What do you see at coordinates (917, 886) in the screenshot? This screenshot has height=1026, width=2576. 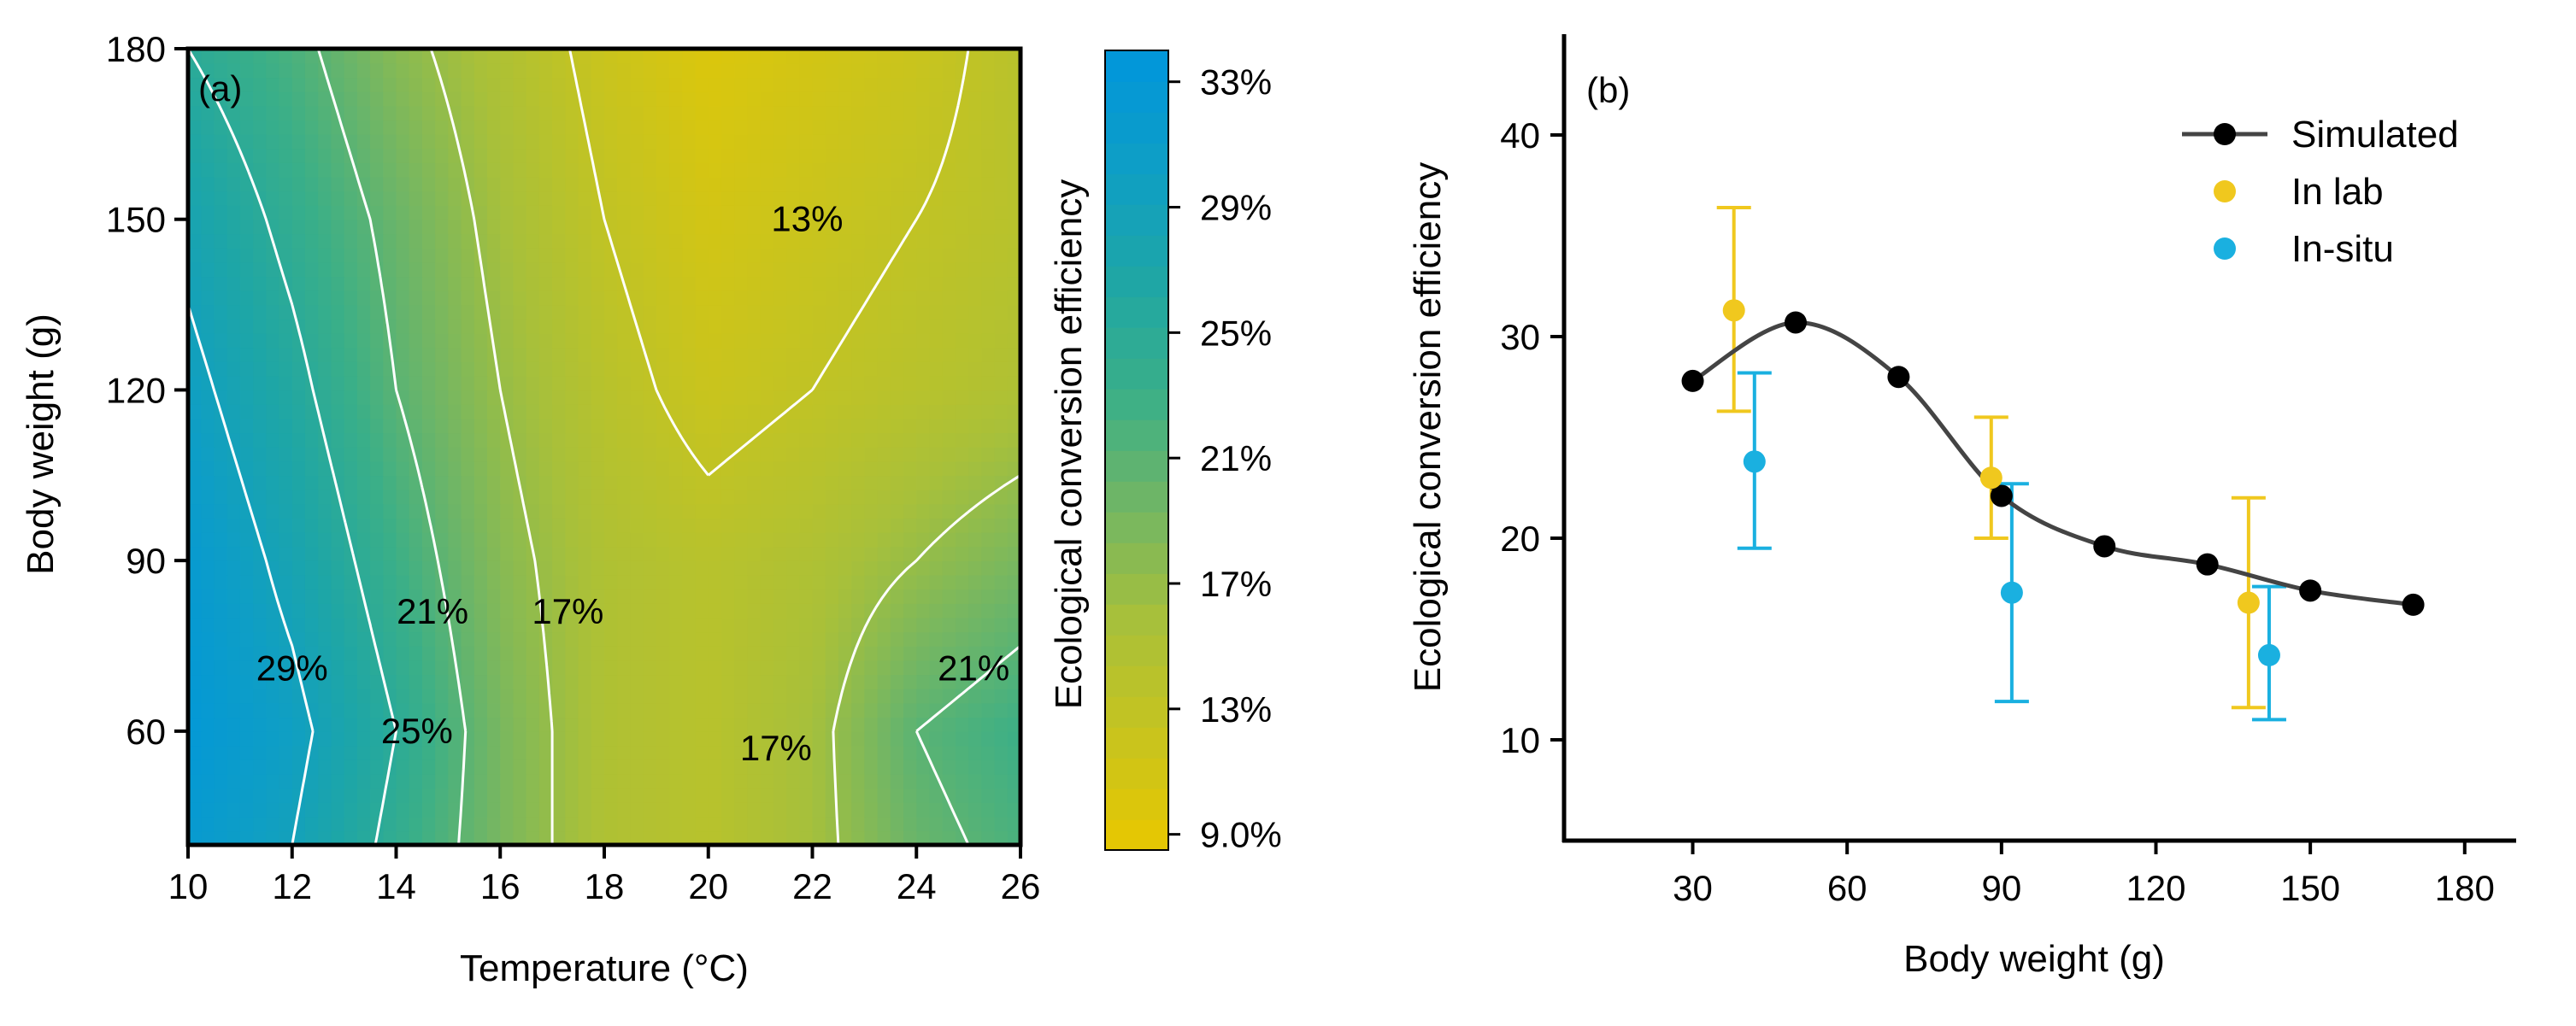 I see `x-tick-label: 24` at bounding box center [917, 886].